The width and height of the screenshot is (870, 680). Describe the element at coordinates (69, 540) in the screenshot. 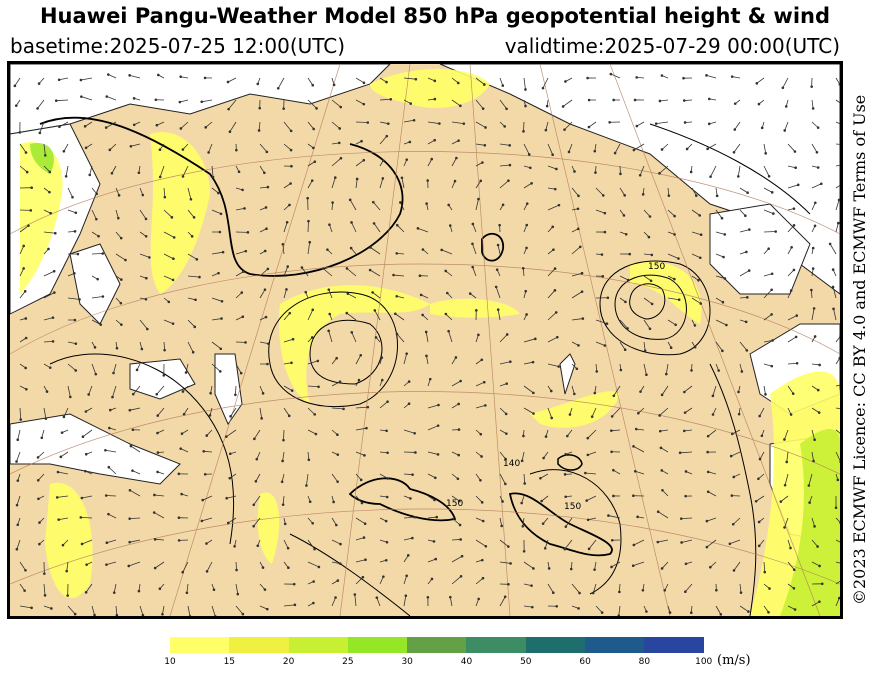

I see `wind-band-north-africa` at that location.